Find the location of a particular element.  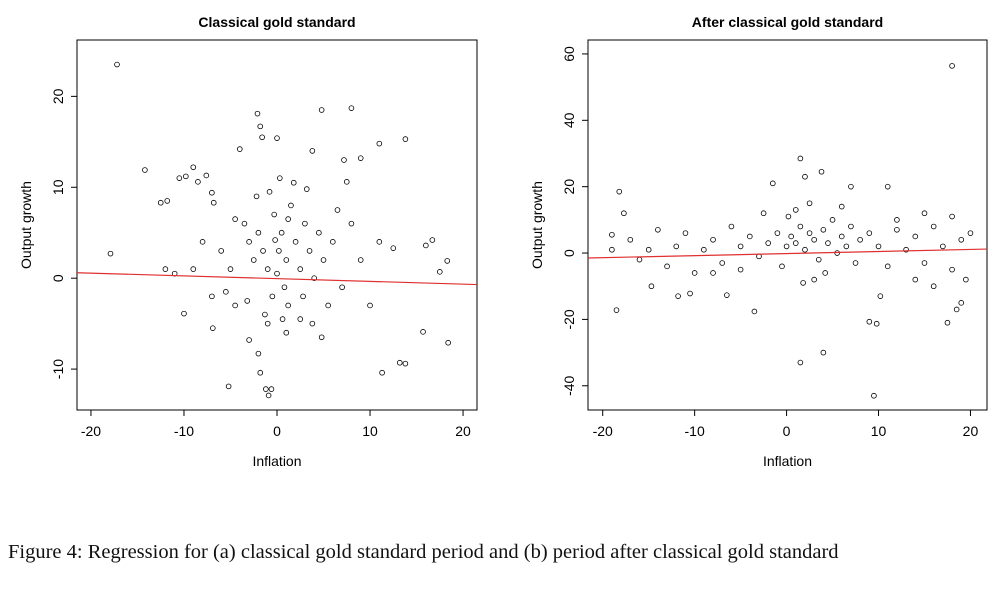

x-tick-label: 10 is located at coordinates (879, 431).